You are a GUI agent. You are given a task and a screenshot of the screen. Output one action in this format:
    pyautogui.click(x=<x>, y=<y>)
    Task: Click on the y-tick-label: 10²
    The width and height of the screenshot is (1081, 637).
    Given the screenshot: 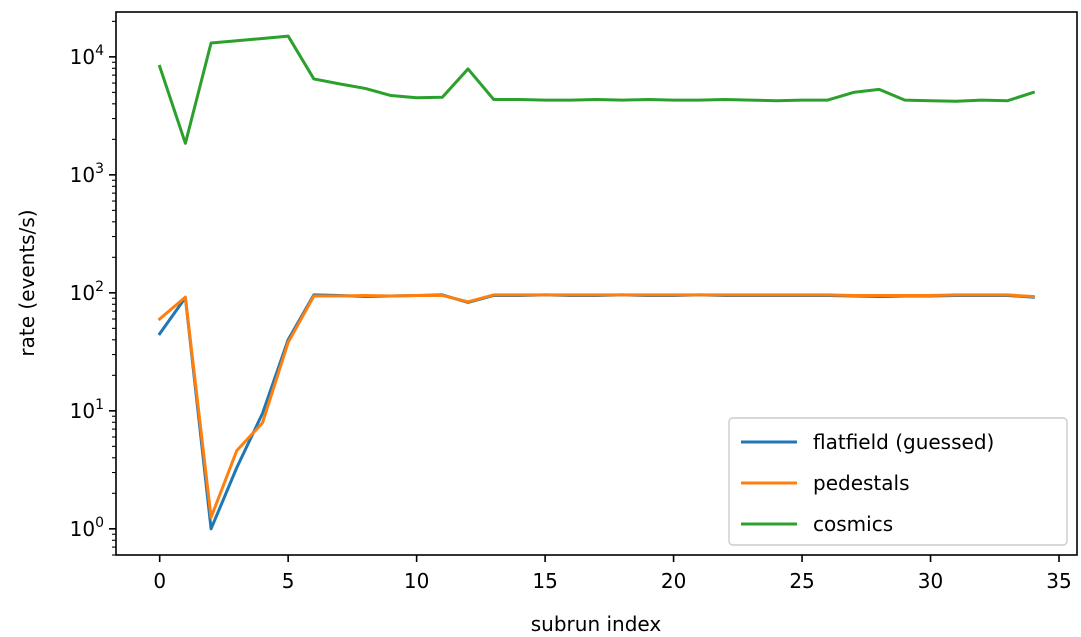 What is the action you would take?
    pyautogui.click(x=87, y=292)
    